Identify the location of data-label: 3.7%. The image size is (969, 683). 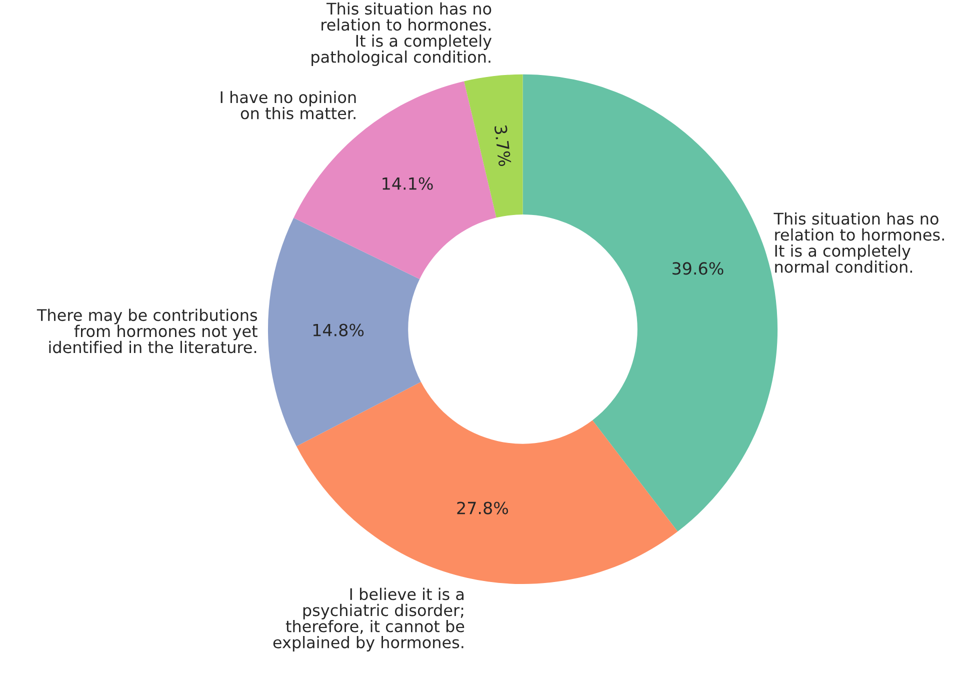
(503, 145).